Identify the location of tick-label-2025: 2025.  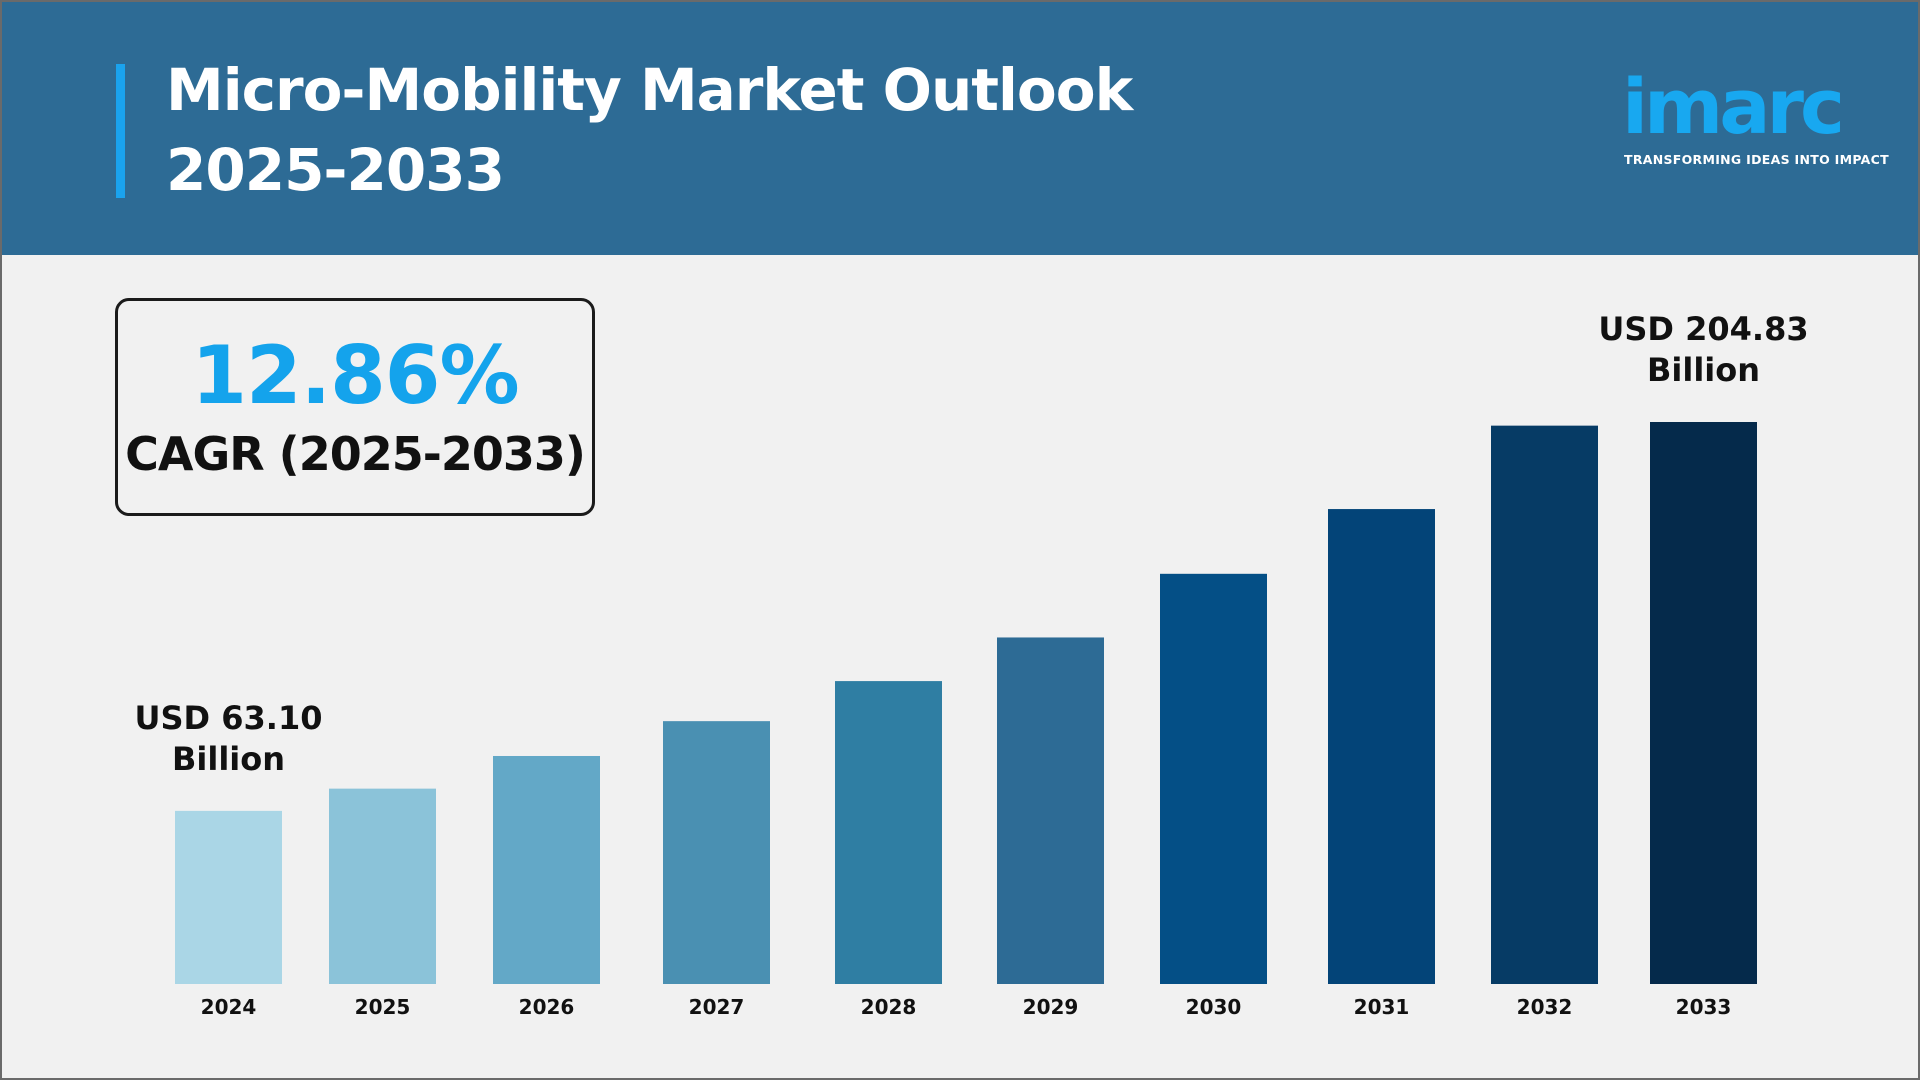
(383, 1007).